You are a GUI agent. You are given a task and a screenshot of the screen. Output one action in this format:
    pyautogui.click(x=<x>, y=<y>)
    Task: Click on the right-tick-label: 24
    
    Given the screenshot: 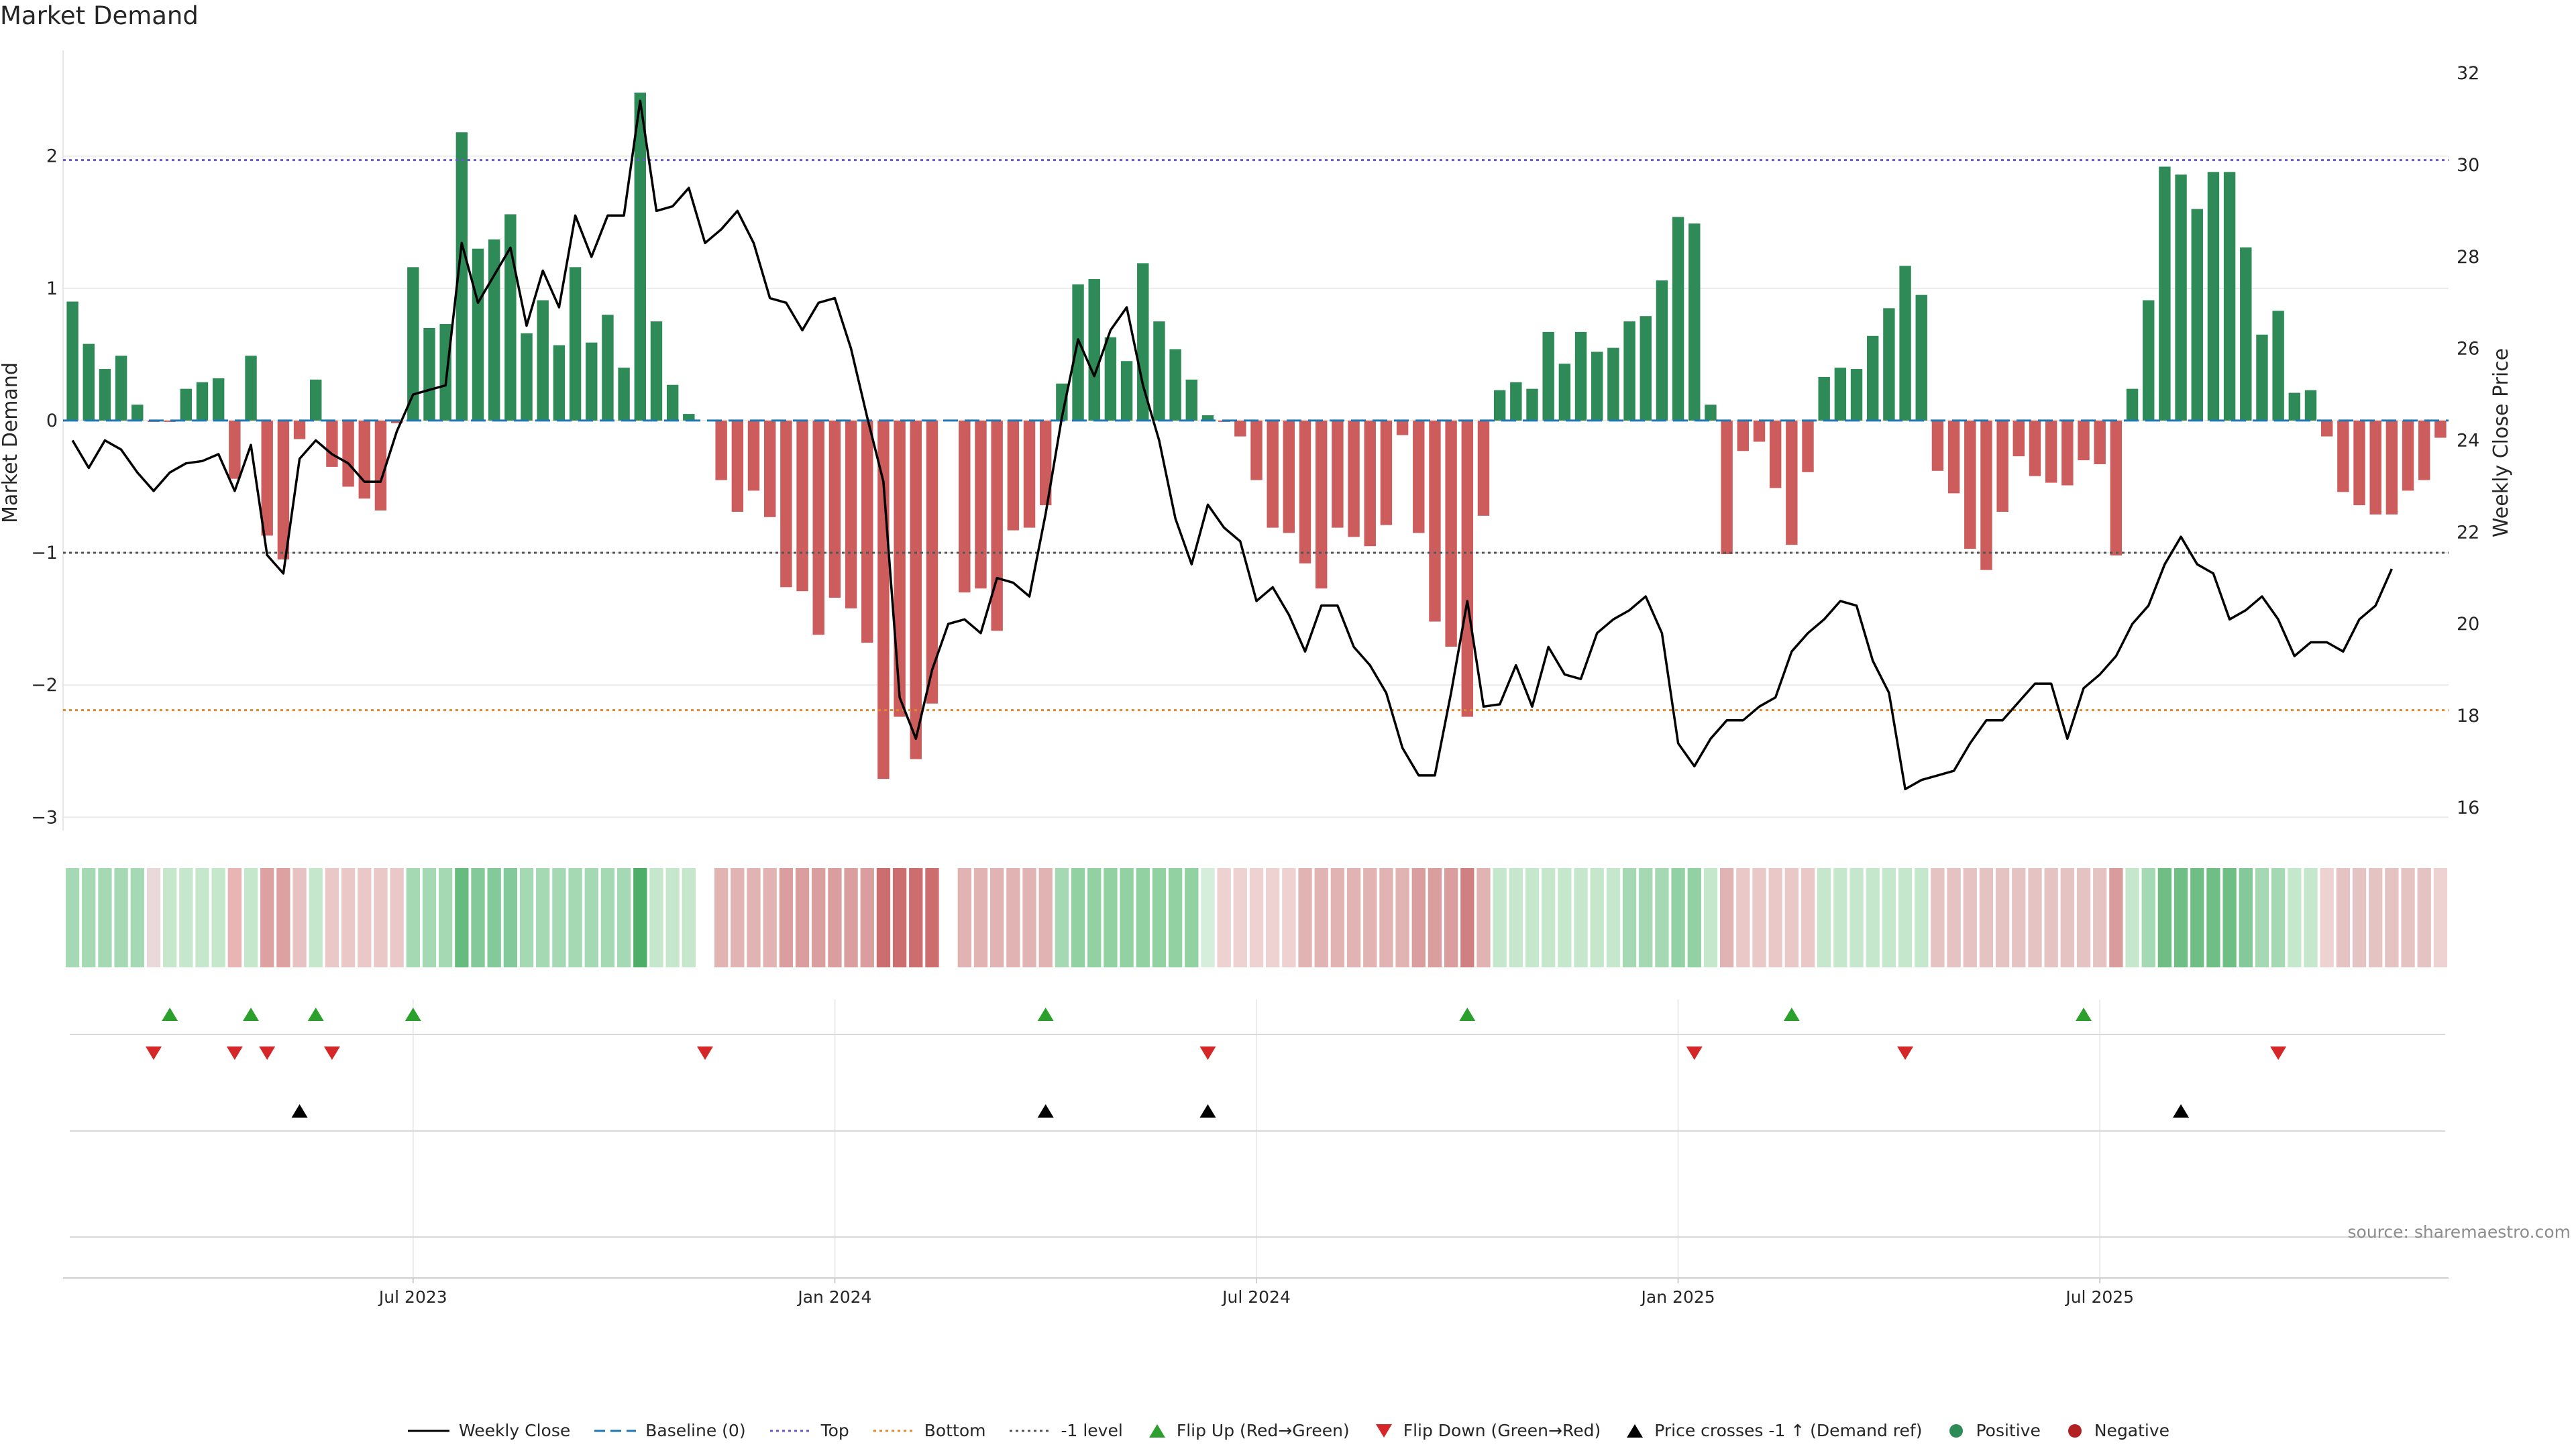 What is the action you would take?
    pyautogui.click(x=2468, y=441)
    